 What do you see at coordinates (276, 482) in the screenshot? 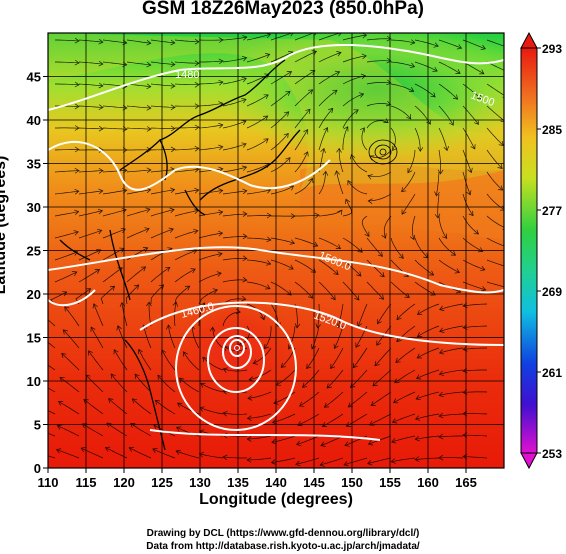
I see `x-tick-label: 140` at bounding box center [276, 482].